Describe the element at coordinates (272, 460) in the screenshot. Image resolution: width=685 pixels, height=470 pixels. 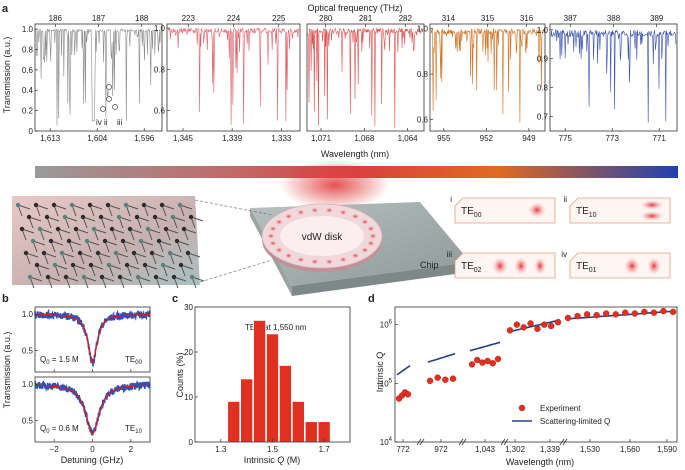
I see `c-x-label: Intrinsic Q (M)` at that location.